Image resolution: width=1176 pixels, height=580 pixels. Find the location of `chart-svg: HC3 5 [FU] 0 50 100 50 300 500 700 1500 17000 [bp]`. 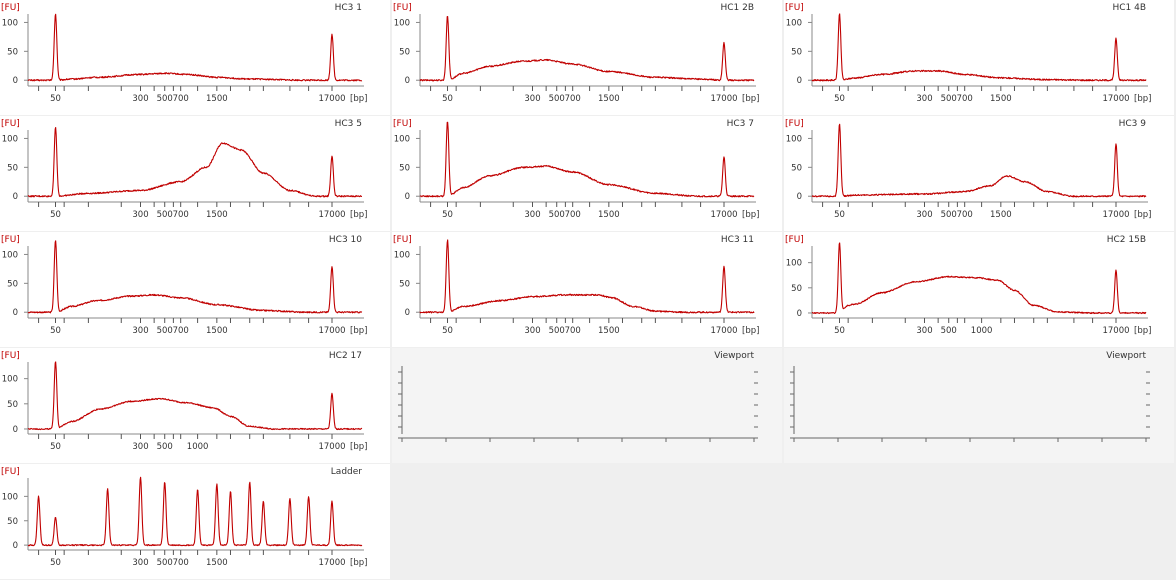

chart-svg: HC3 5 [FU] 0 50 100 50 300 500 700 1500 17000 [bp] is located at coordinates (195, 173).